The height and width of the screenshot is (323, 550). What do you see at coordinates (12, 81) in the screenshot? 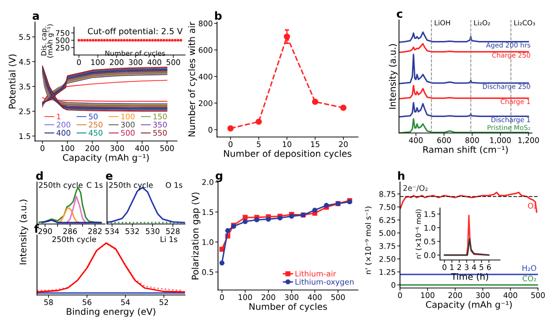
I see `y-axis-title: Potential (V)` at bounding box center [12, 81].